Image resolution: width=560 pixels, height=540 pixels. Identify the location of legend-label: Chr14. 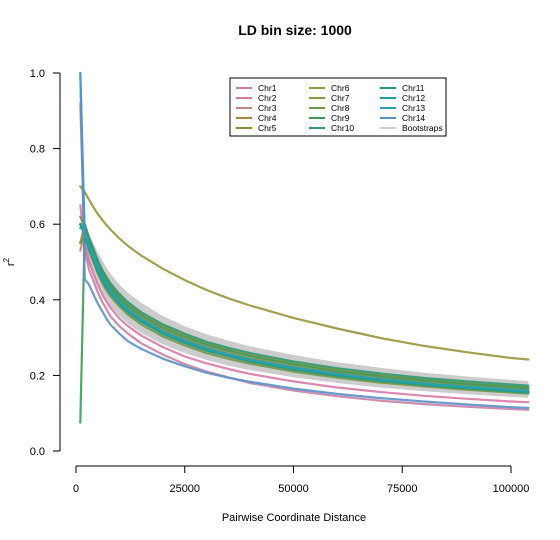
(413, 118).